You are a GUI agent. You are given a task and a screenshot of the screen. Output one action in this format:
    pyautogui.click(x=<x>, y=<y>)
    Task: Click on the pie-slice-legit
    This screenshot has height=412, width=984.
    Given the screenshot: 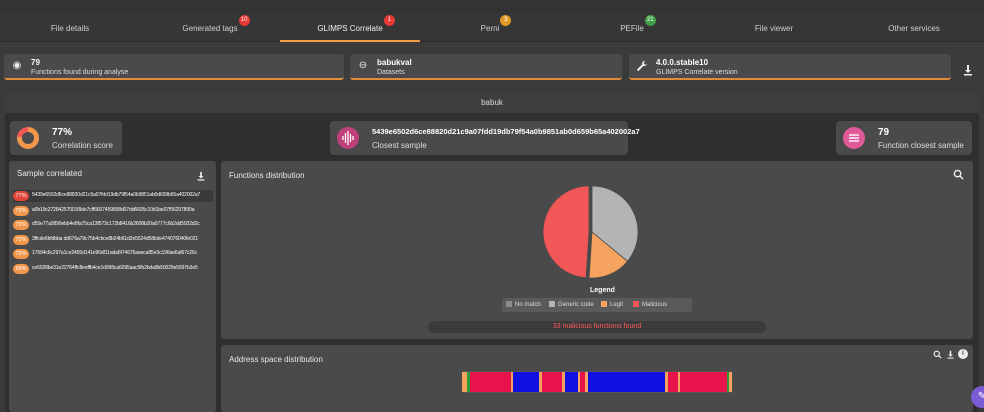 What is the action you would take?
    pyautogui.click(x=608, y=255)
    